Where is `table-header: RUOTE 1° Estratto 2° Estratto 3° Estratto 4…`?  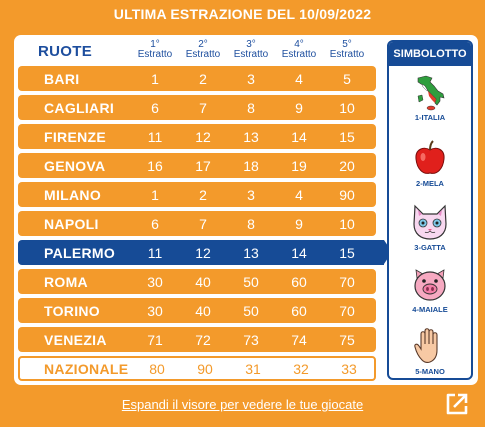
table-header: RUOTE 1° Estratto 2° Estratto 3° Estratto 4… is located at coordinates (204, 50).